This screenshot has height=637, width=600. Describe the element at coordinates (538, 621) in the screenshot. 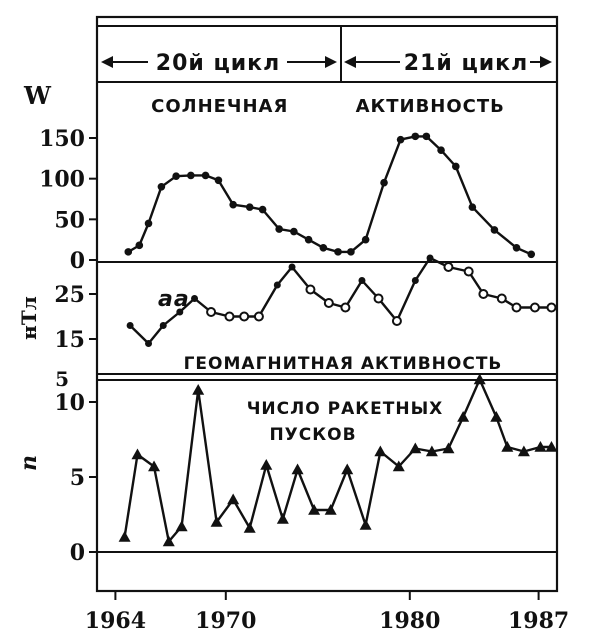

I see `x-tick-label-1987: 1987` at that location.